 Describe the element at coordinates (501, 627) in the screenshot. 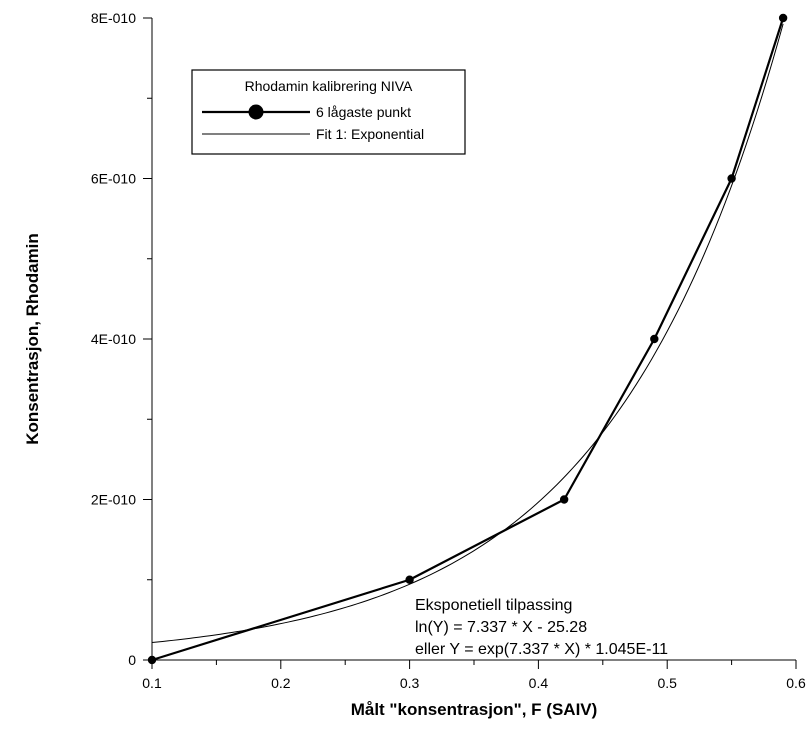

I see `annotation-line: ln(Y) = 7.337 * X - 25.28` at that location.